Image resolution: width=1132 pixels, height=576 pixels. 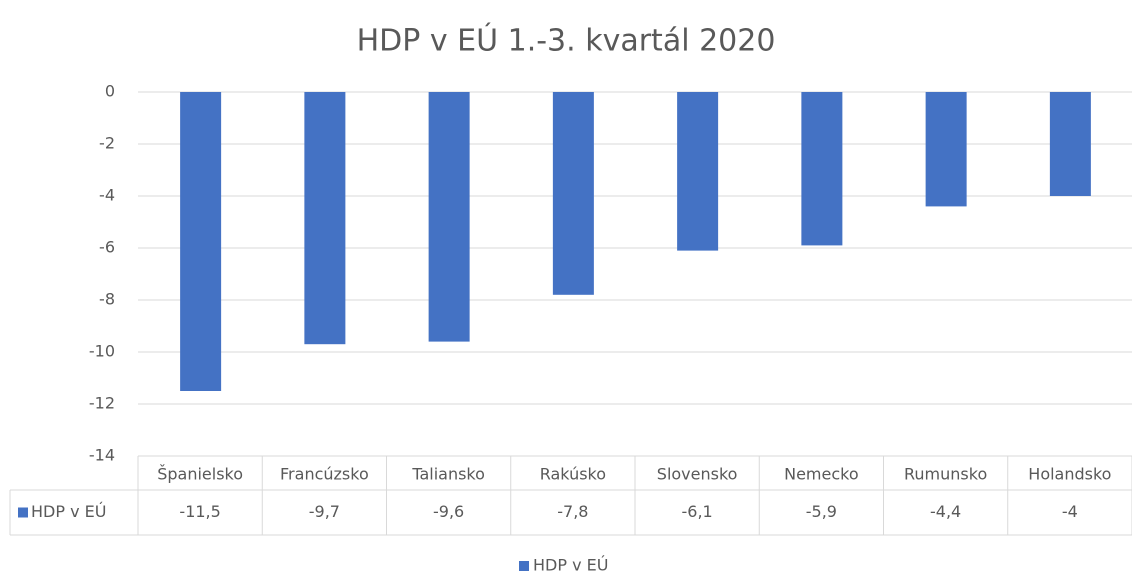 I want to click on value-label: -11,5, so click(x=199, y=511).